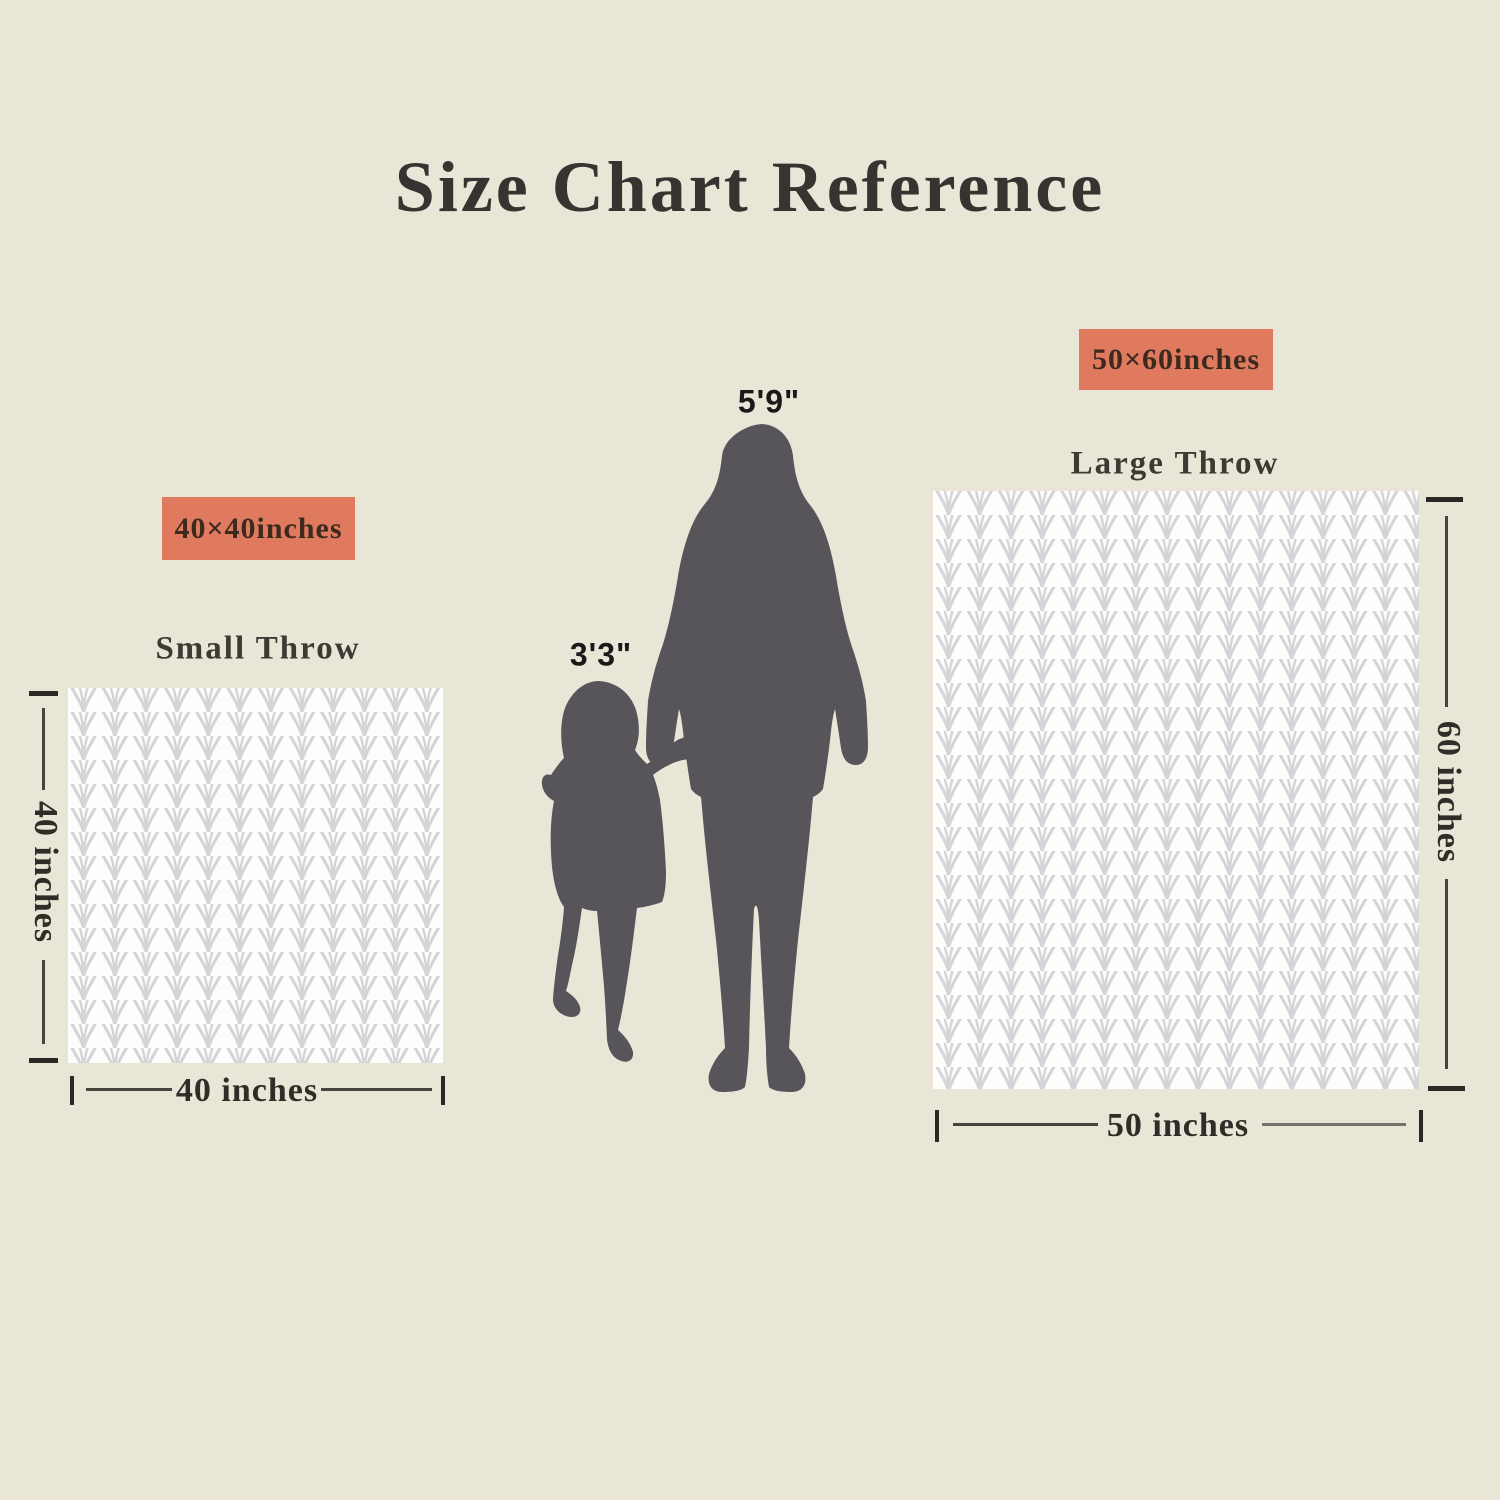  What do you see at coordinates (258, 528) in the screenshot?
I see `small-size-badge: 40×40inches` at bounding box center [258, 528].